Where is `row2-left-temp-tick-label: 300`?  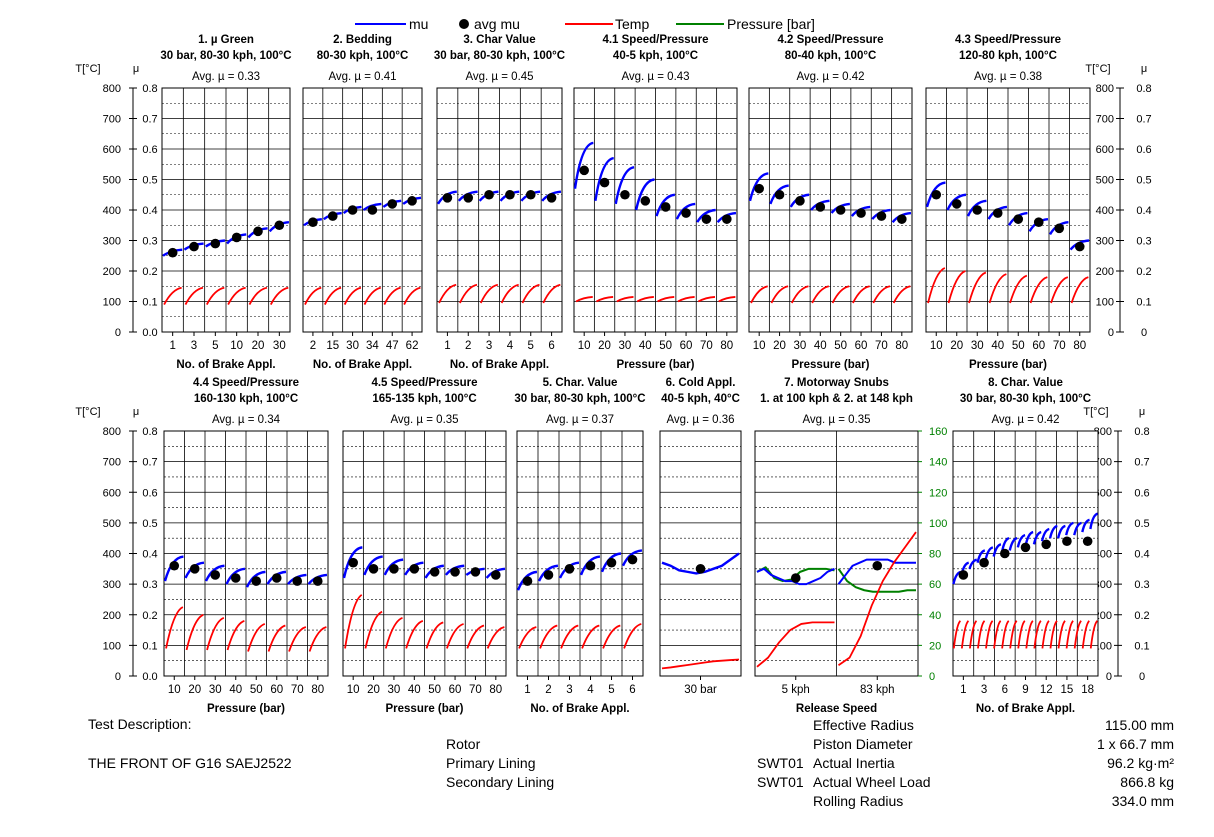 row2-left-temp-tick-label: 300 is located at coordinates (112, 585).